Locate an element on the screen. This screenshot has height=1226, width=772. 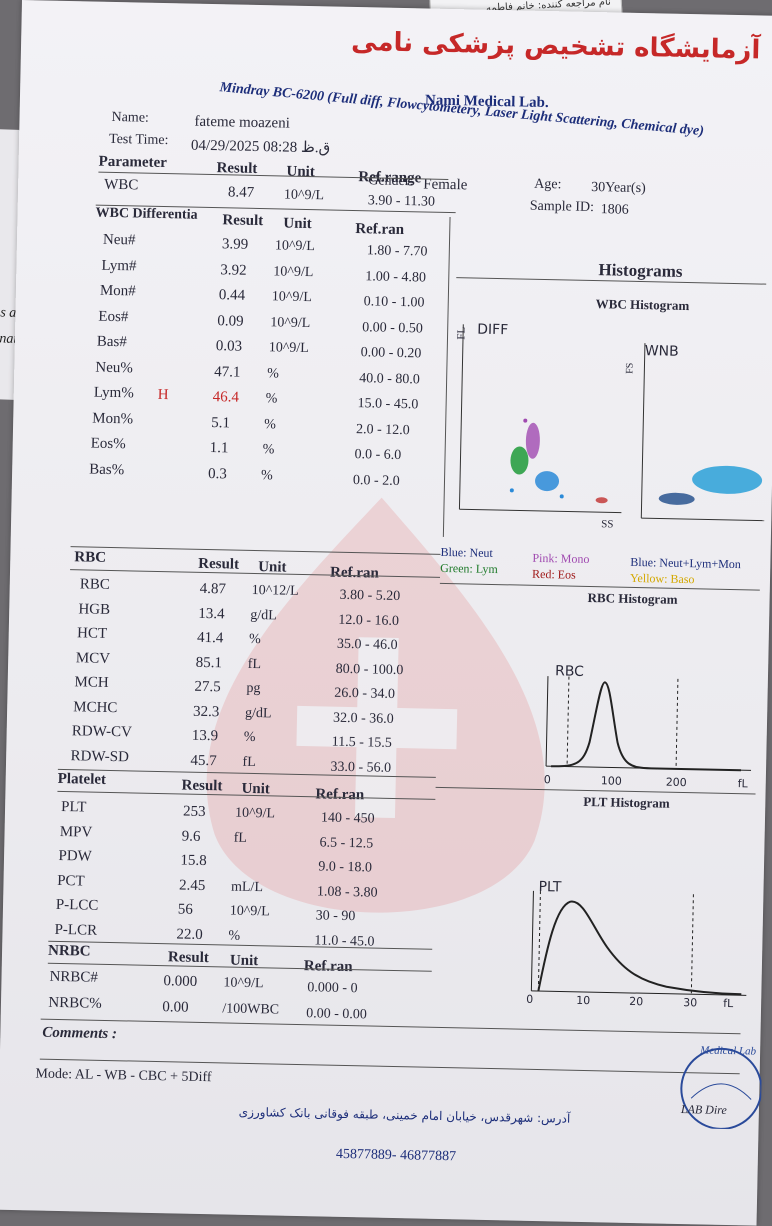
row-result: 2.45 is located at coordinates (192, 885).